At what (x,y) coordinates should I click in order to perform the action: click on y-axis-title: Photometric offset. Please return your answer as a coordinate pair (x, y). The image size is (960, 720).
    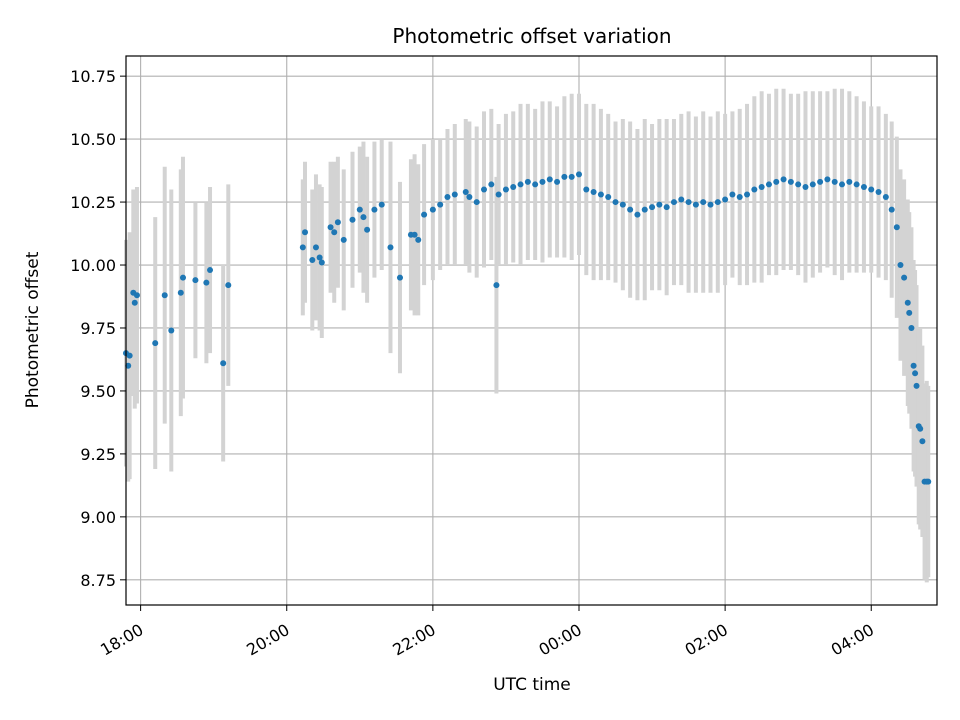
    Looking at the image, I should click on (33, 329).